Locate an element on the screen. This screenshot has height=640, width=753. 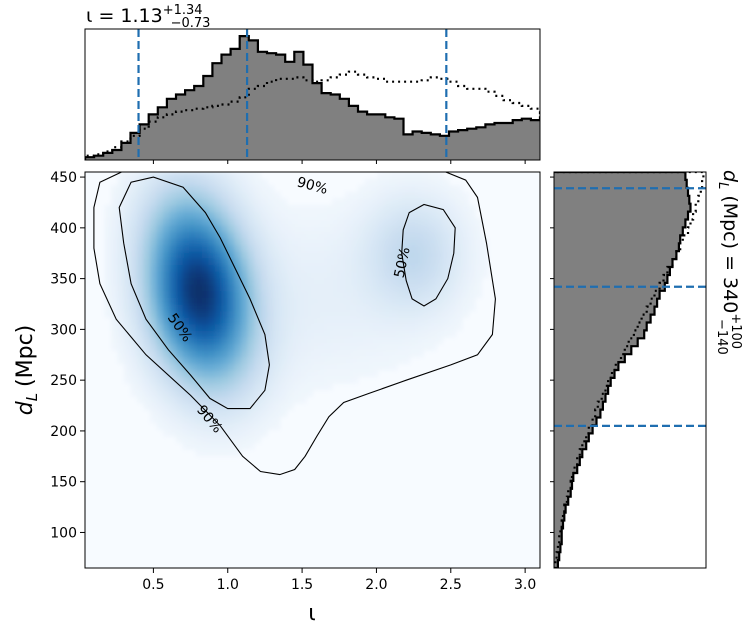
top-title: ι = 1.13+1.34 −0.73 is located at coordinates (148, 17).